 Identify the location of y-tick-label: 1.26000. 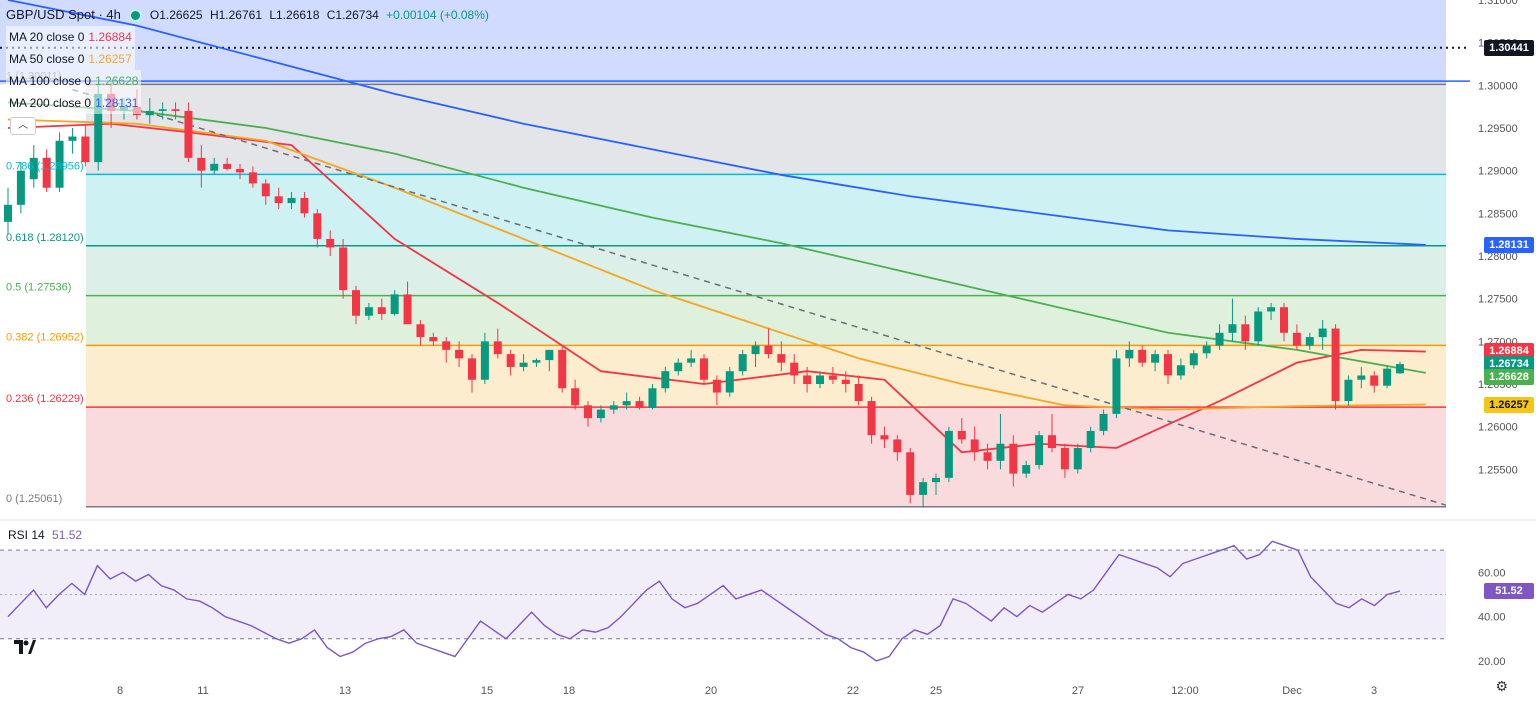
(1498, 428).